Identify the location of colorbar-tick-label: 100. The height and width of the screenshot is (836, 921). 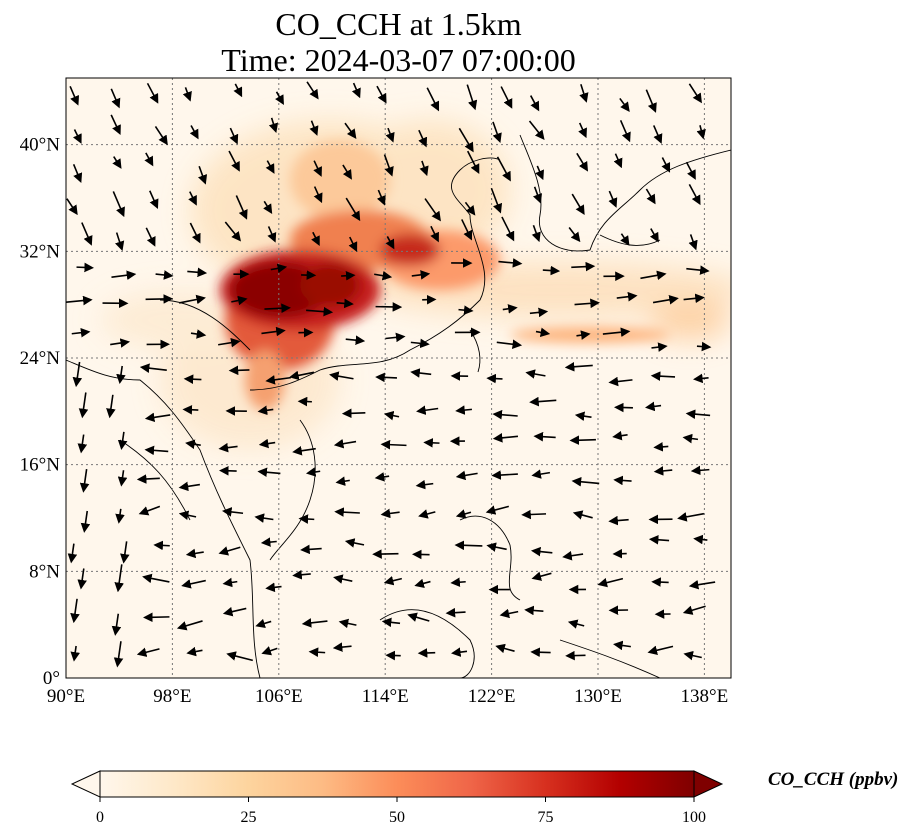
(694, 817).